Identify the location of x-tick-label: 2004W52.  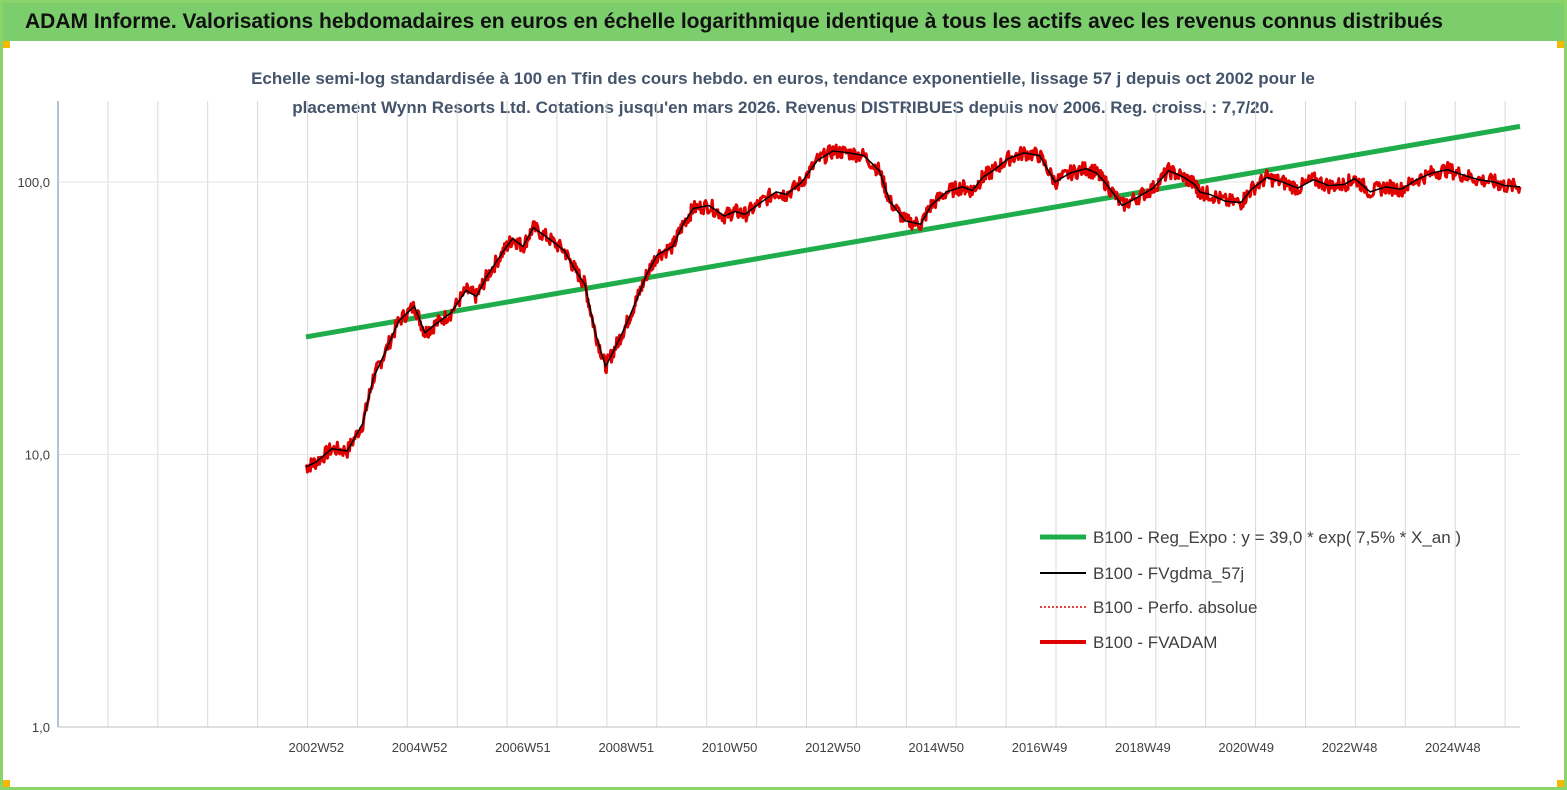
(420, 747).